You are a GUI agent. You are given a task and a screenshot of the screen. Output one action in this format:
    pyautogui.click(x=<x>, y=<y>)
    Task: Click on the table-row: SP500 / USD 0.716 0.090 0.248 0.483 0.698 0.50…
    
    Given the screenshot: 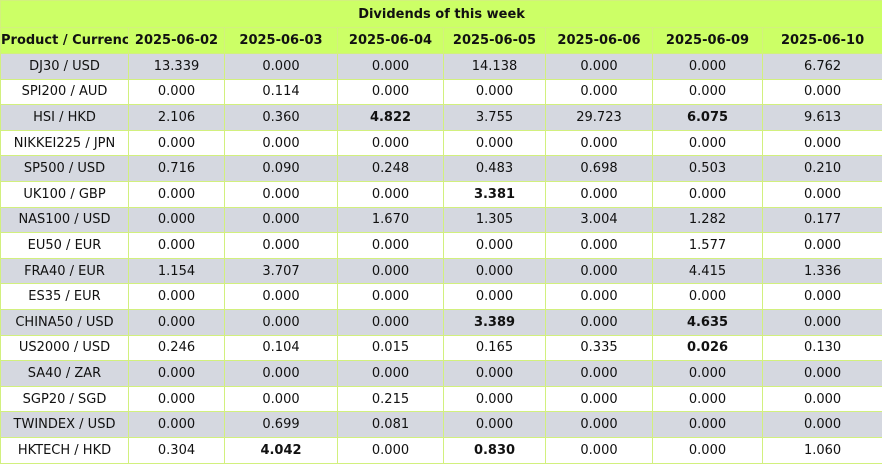 What is the action you would take?
    pyautogui.click(x=441, y=168)
    